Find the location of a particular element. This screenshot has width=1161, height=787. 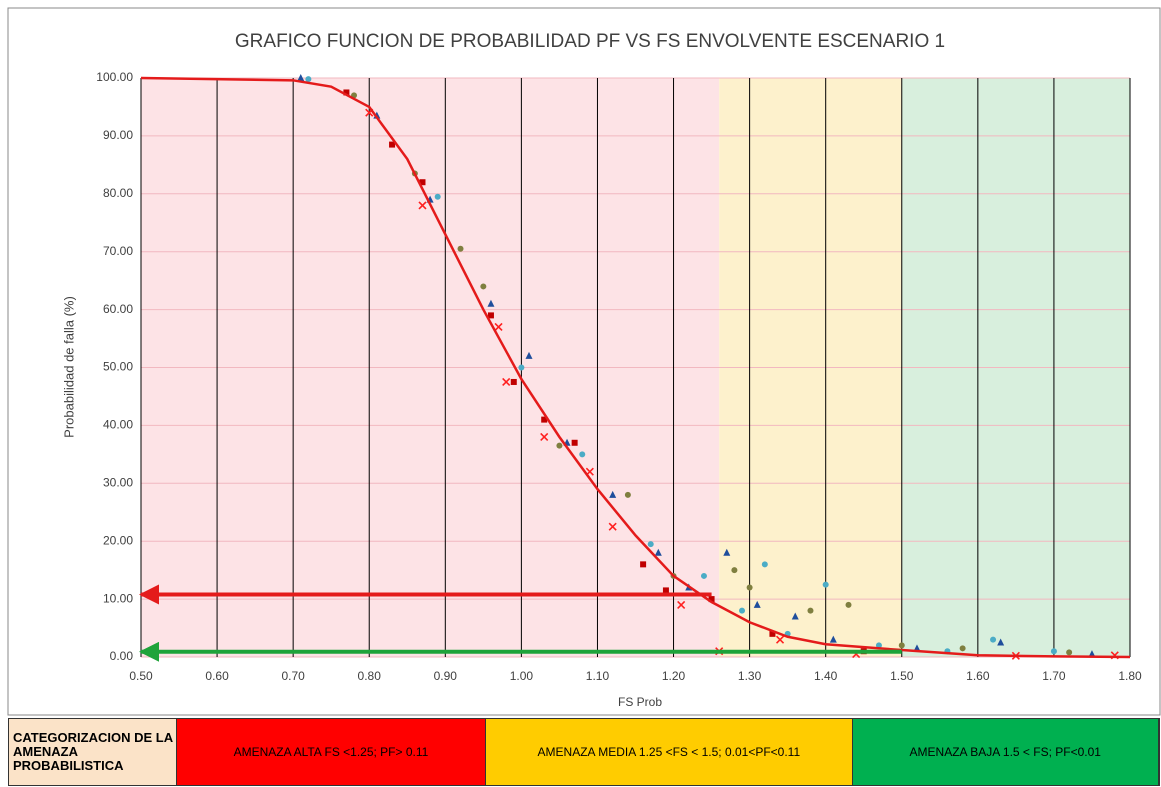

y-tick-label: 90.00 is located at coordinates (118, 135).